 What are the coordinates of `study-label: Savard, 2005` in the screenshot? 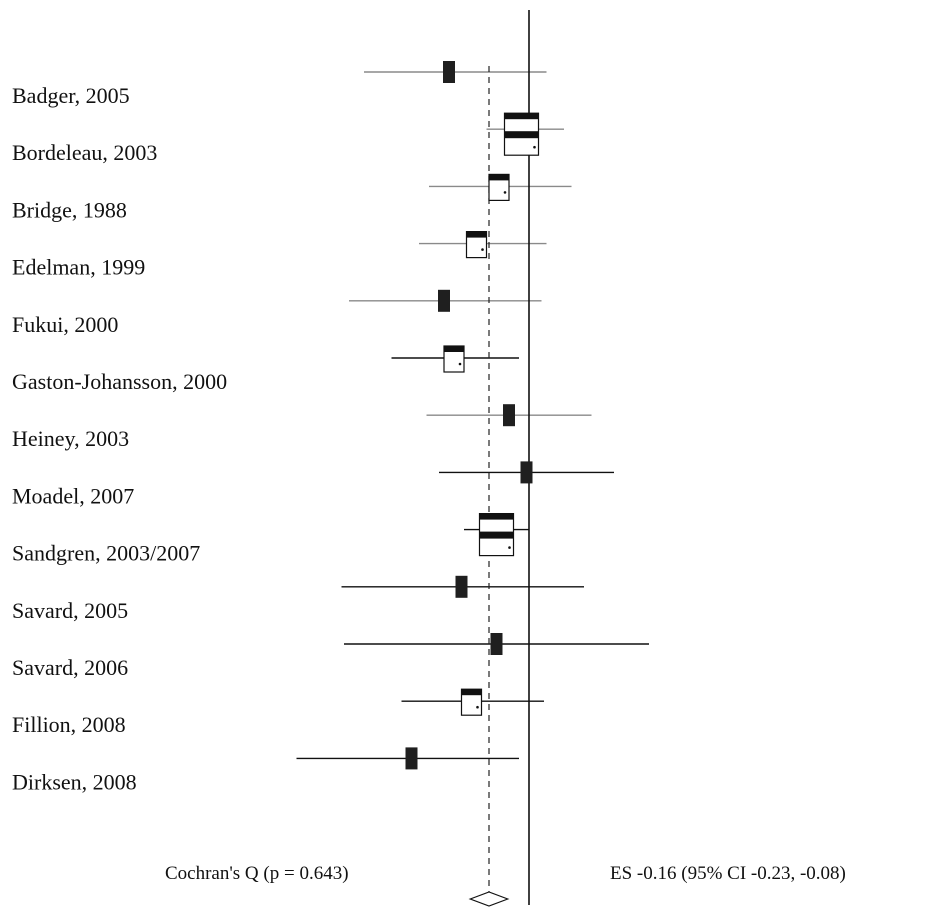 It's located at (70, 610).